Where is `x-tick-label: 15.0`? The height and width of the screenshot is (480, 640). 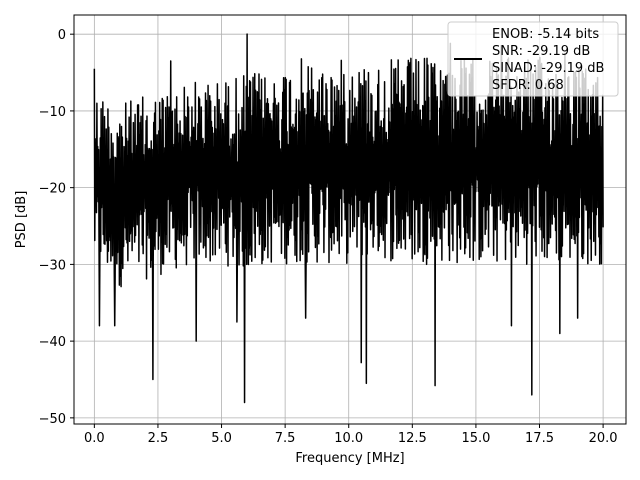
x-tick-label: 15.0 is located at coordinates (475, 438).